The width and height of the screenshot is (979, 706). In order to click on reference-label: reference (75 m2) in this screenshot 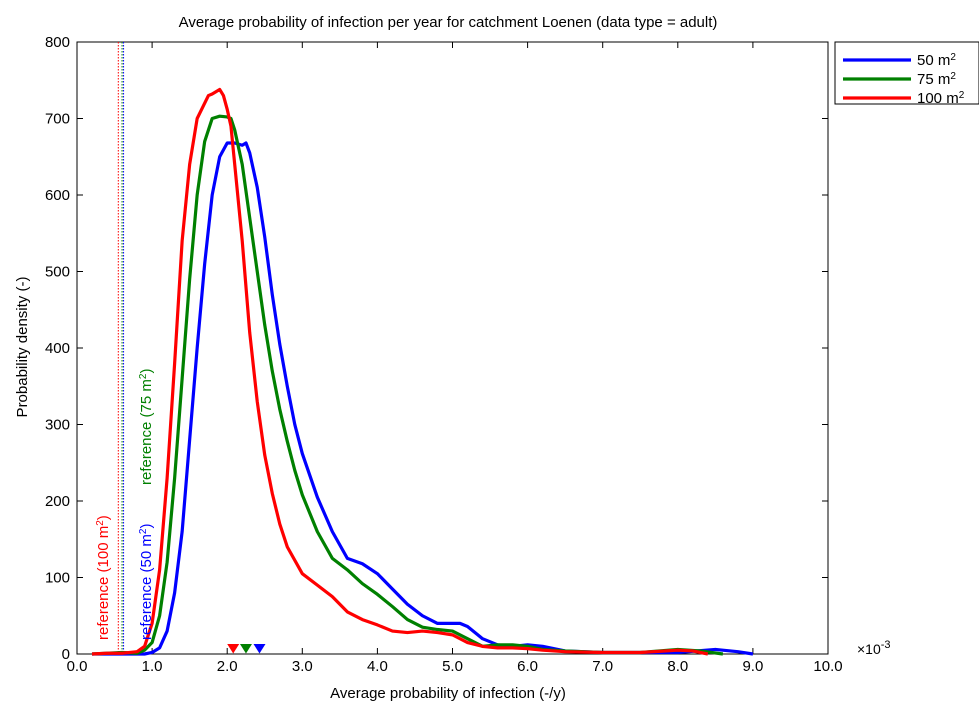, I will do `click(147, 427)`.